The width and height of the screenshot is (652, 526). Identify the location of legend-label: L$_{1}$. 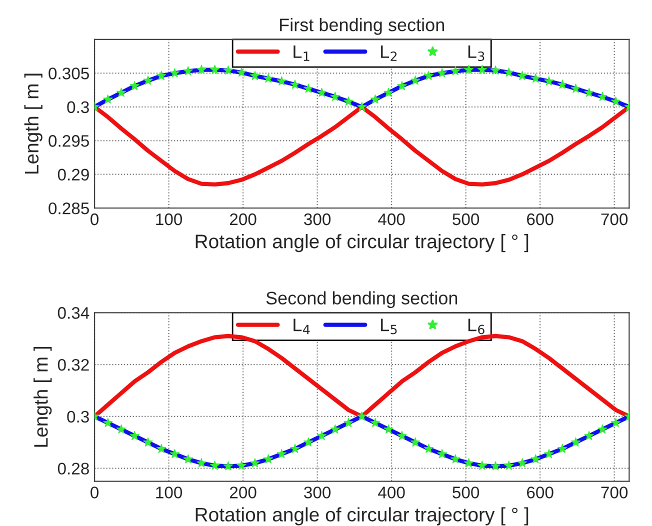
(302, 53).